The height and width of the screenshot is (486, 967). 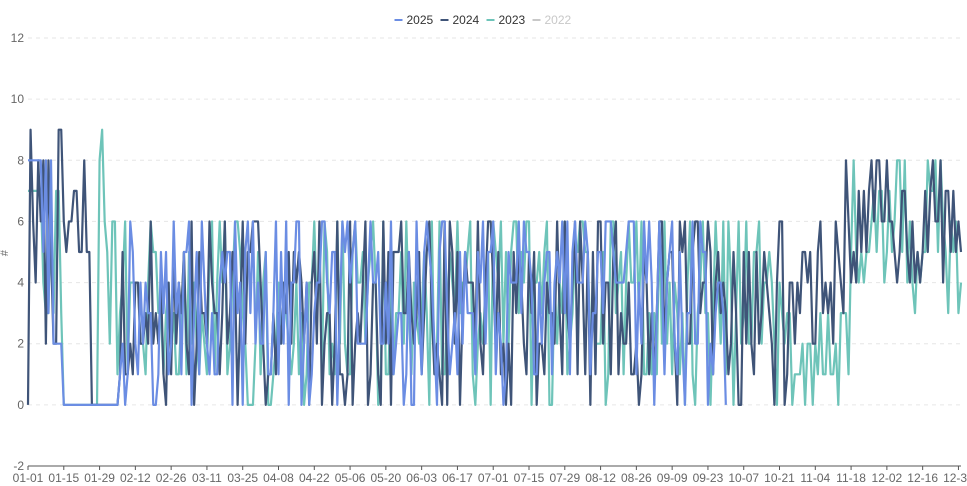 I want to click on x-tick-label: 10-21, so click(x=779, y=478).